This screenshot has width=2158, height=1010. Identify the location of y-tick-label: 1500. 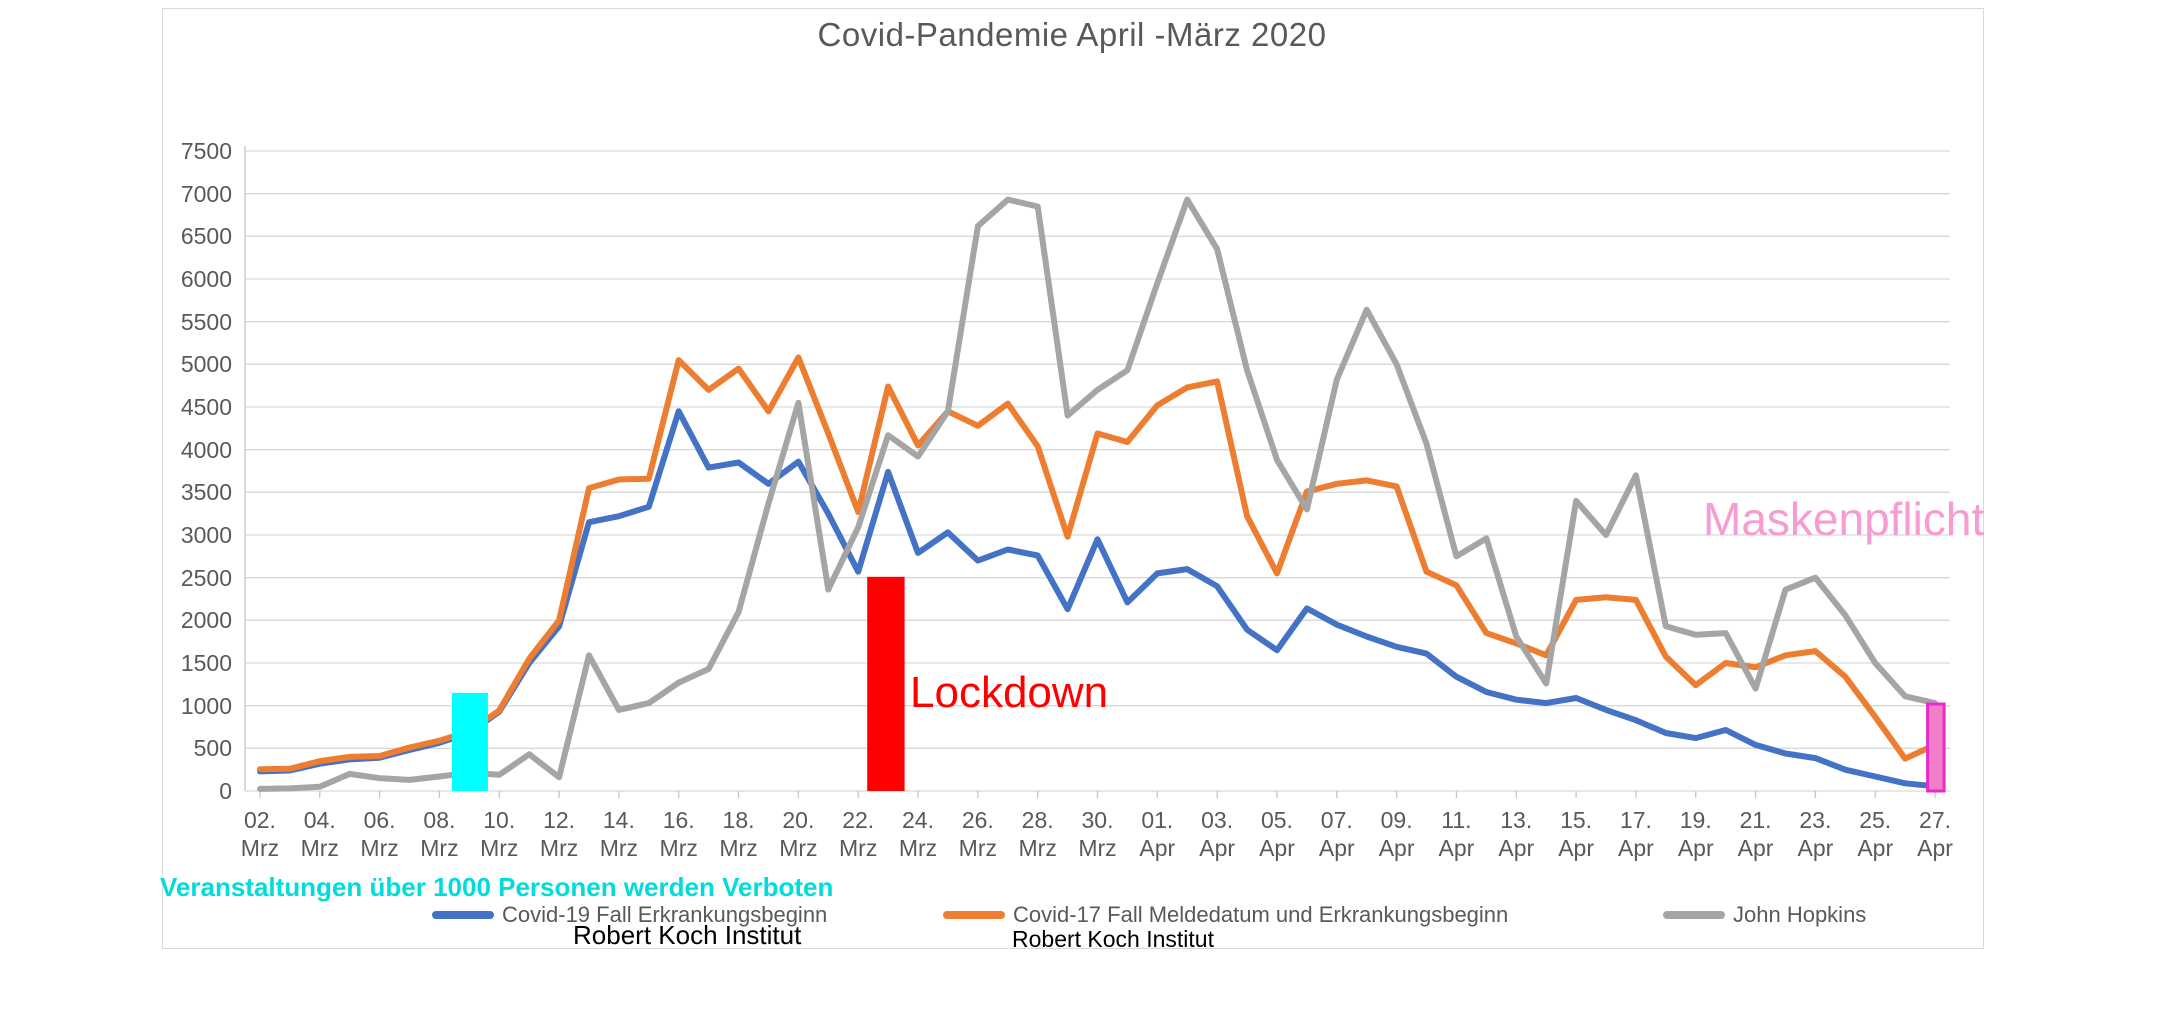
(206, 663).